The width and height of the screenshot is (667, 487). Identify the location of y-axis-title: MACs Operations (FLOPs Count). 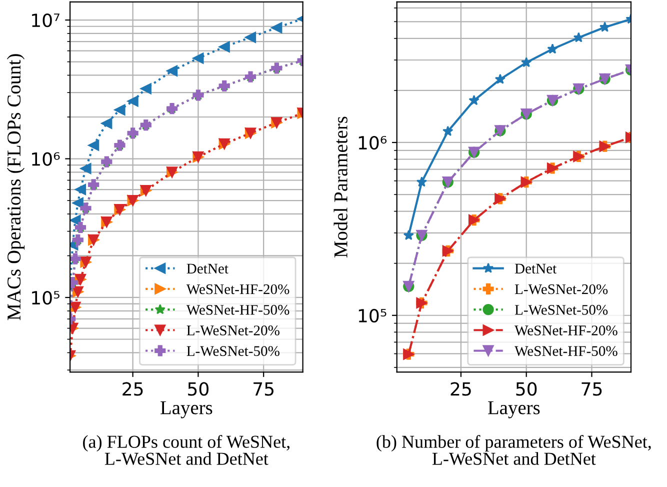
(15, 187).